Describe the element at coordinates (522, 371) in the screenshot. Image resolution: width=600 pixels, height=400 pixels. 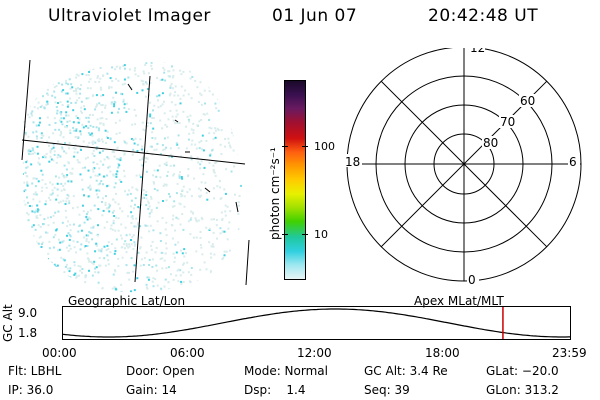
I see `glat-info: GLat: −20.0` at that location.